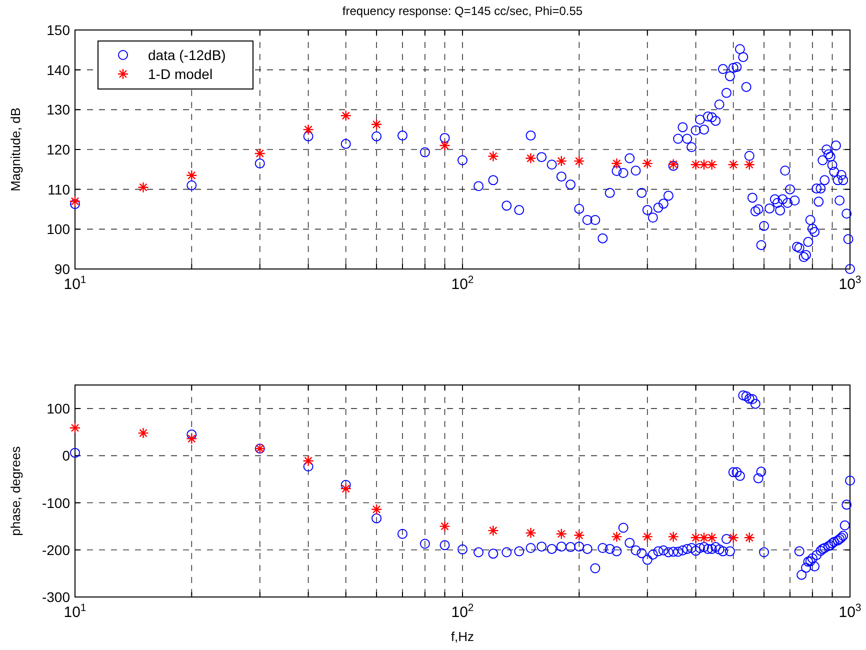 The width and height of the screenshot is (866, 650). What do you see at coordinates (66, 456) in the screenshot?
I see `y-tick-label: 0` at bounding box center [66, 456].